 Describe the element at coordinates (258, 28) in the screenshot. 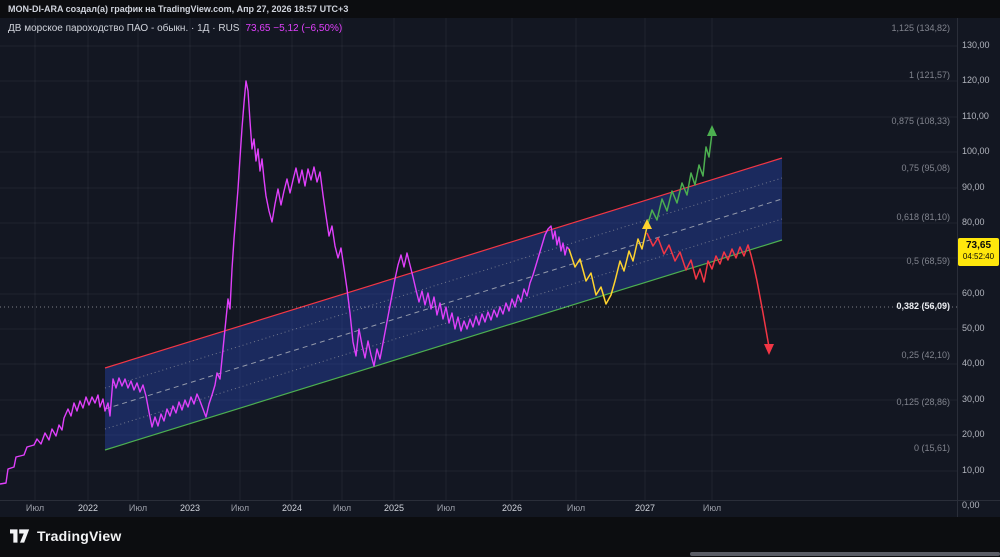

I see `symbol-last-price: 73,65` at that location.